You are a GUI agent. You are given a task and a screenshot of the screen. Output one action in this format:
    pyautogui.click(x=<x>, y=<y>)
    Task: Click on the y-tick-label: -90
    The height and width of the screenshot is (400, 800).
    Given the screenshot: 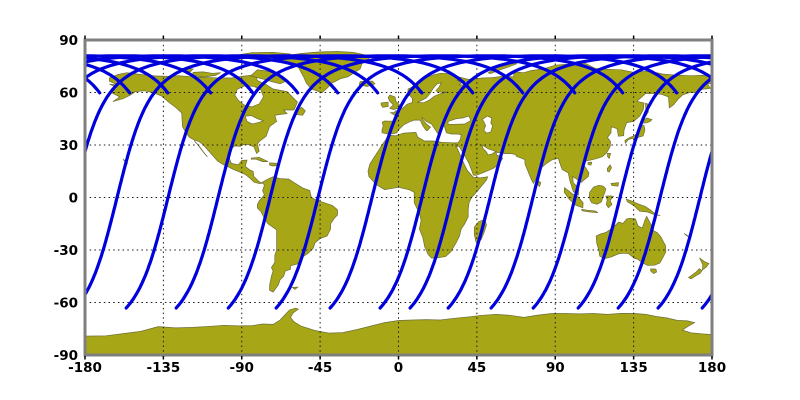 What is the action you would take?
    pyautogui.click(x=66, y=356)
    